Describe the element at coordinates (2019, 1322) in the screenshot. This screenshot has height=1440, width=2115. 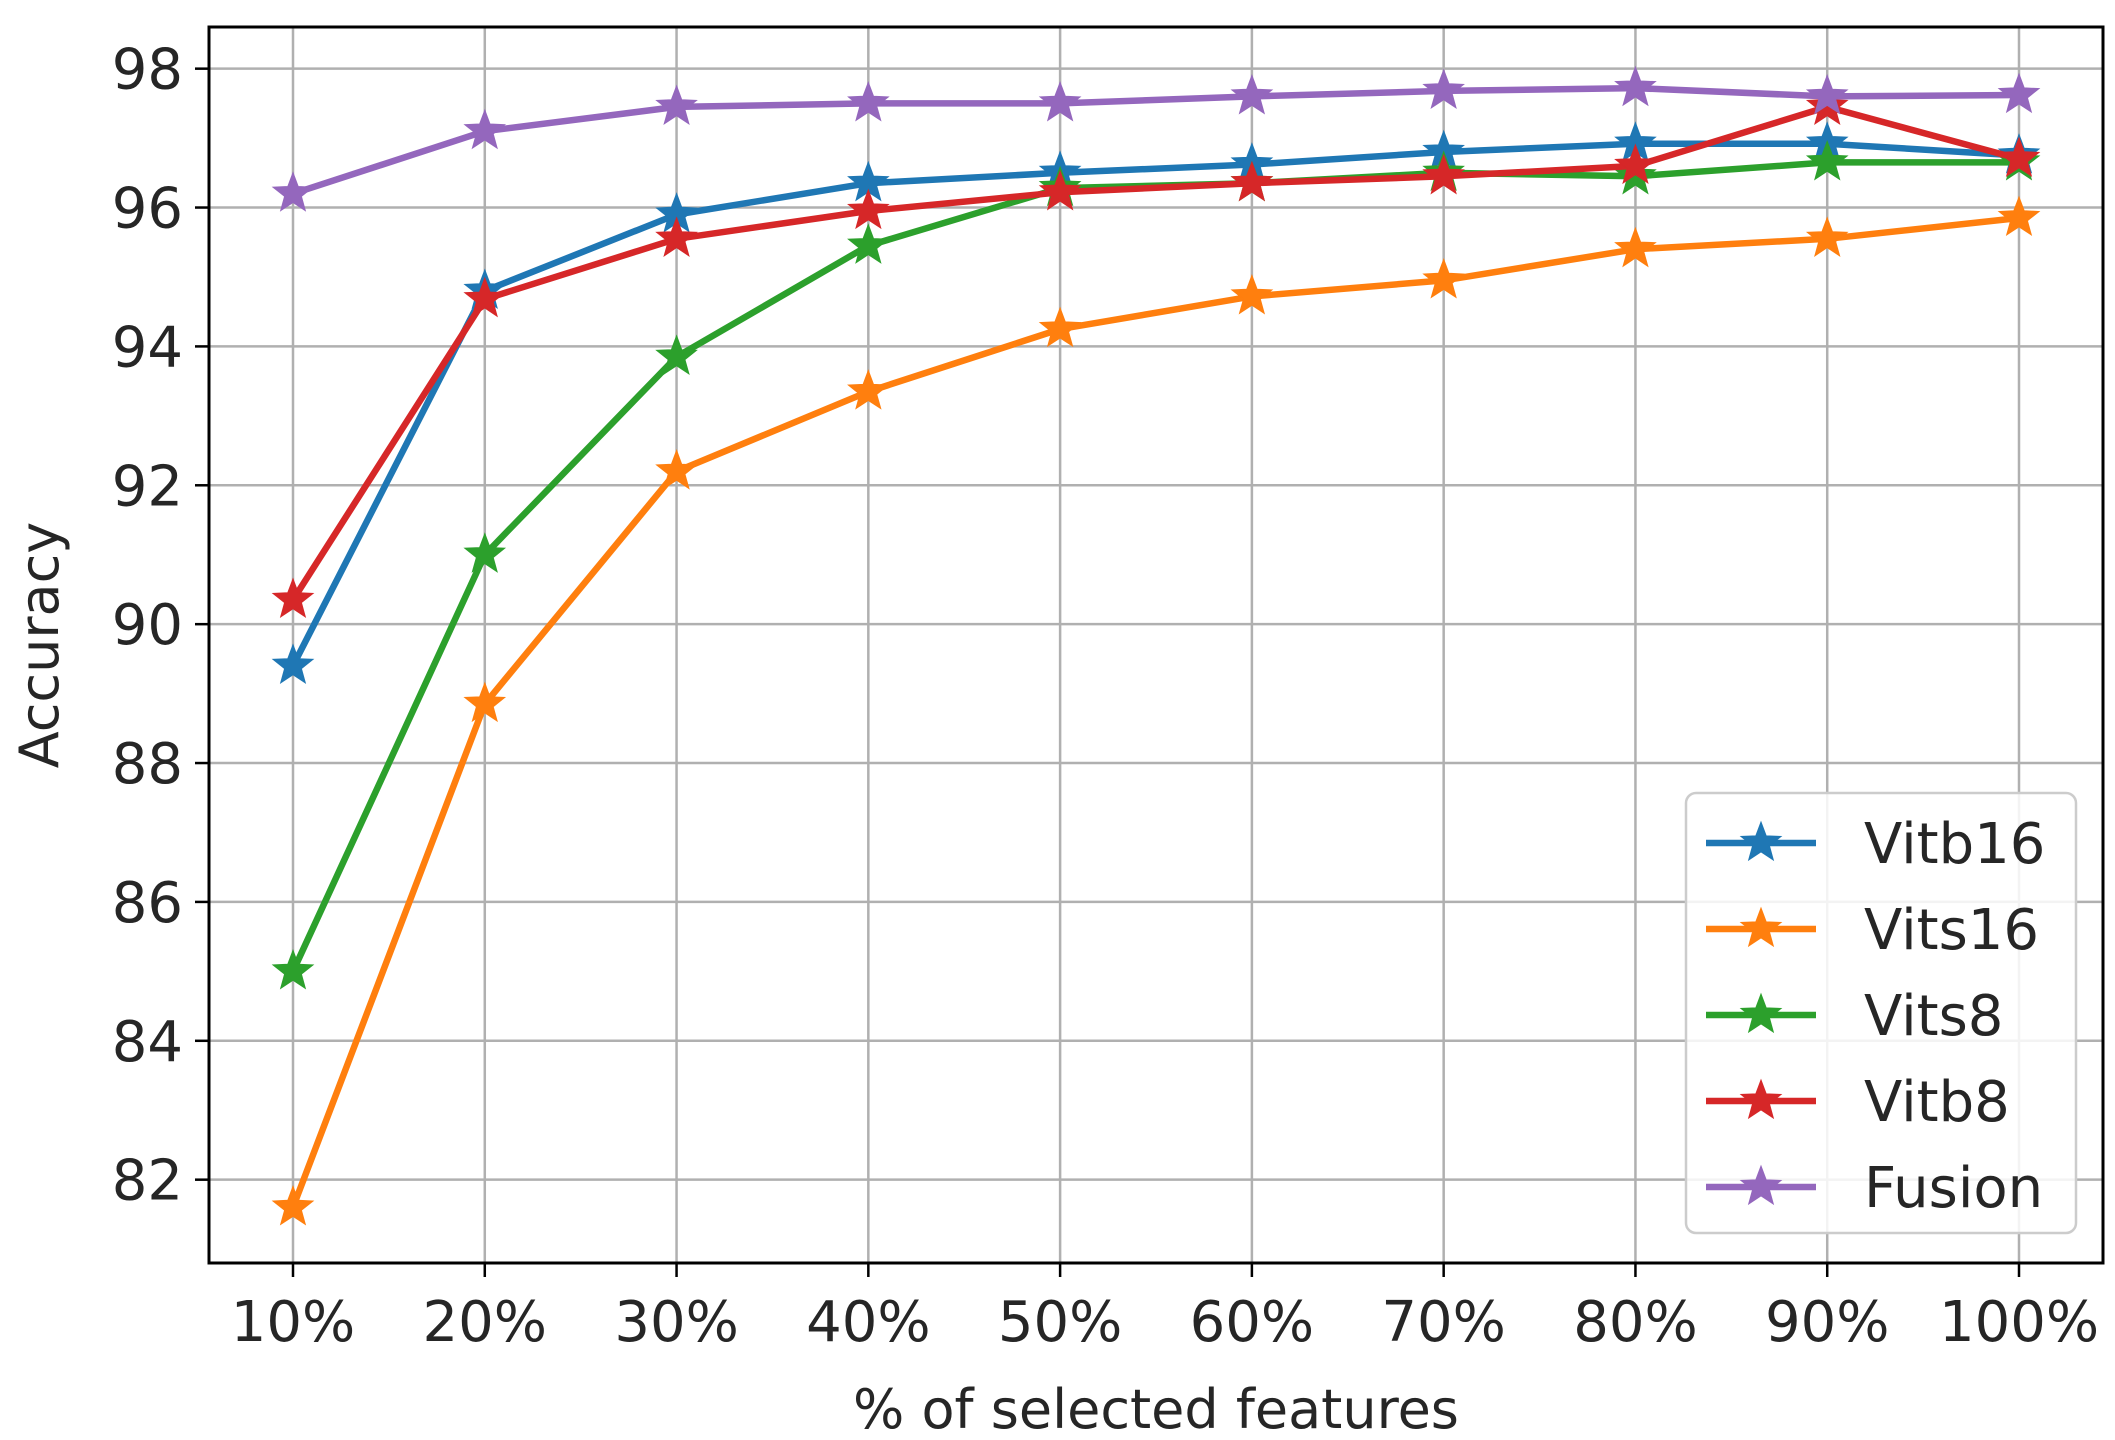
I see `x-tick-label: 100%` at that location.